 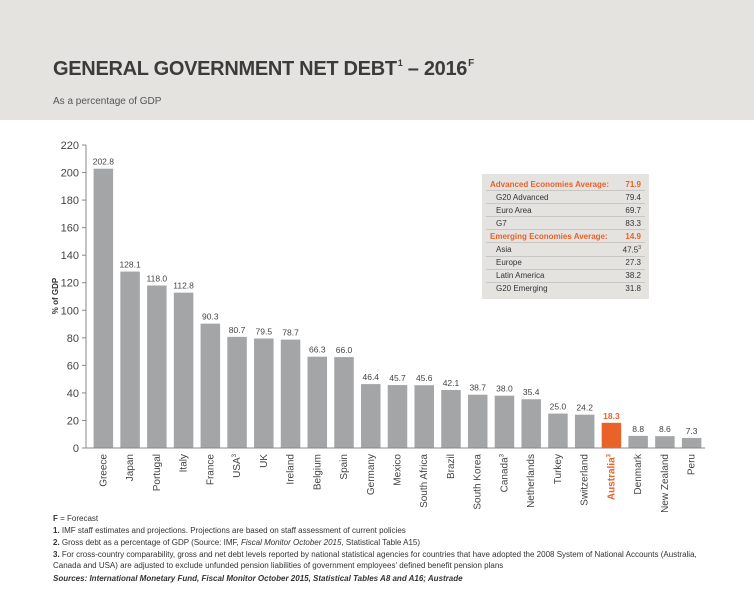 What do you see at coordinates (157, 366) in the screenshot?
I see `bar-portugal` at bounding box center [157, 366].